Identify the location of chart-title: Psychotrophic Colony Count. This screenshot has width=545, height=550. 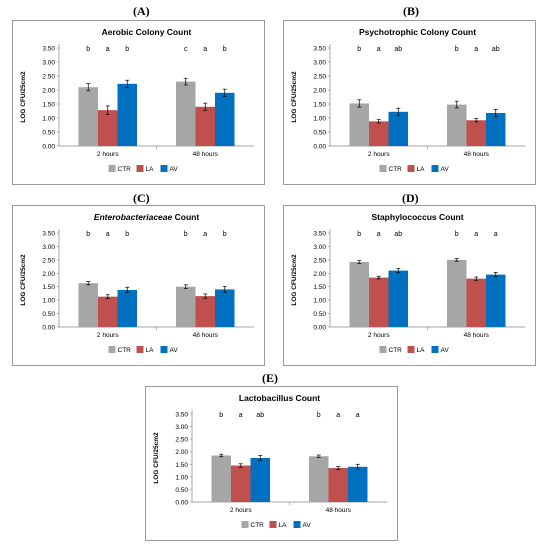
(417, 32).